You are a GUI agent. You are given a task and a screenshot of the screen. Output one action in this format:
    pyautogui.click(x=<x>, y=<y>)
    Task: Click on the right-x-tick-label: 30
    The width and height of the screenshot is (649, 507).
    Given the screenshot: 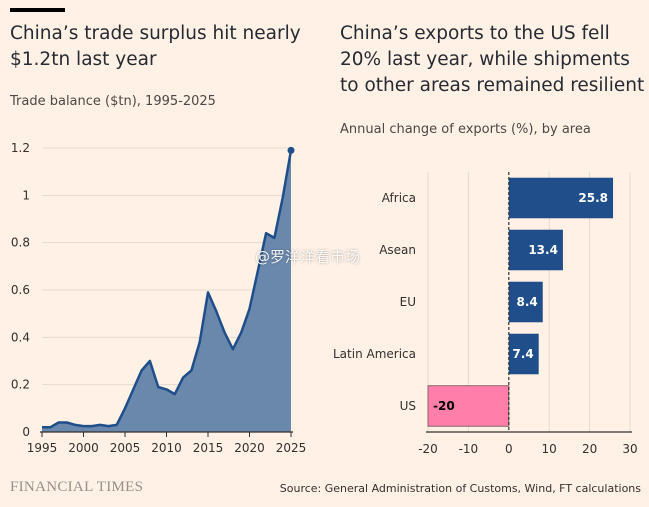 What is the action you would take?
    pyautogui.click(x=629, y=449)
    